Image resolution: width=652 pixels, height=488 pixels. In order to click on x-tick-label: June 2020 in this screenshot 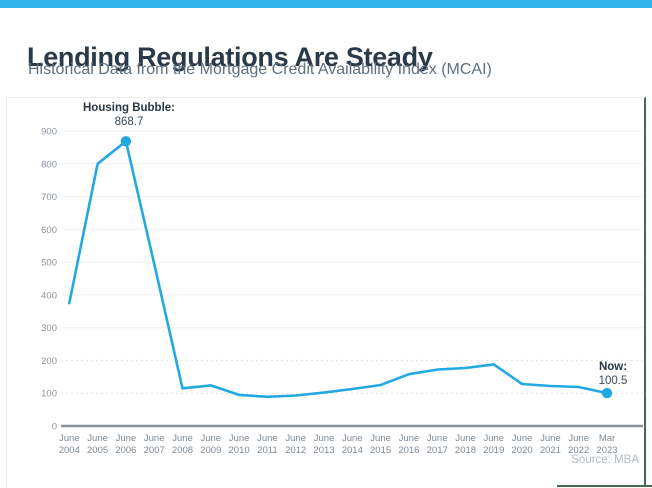, I will do `click(522, 444)`.